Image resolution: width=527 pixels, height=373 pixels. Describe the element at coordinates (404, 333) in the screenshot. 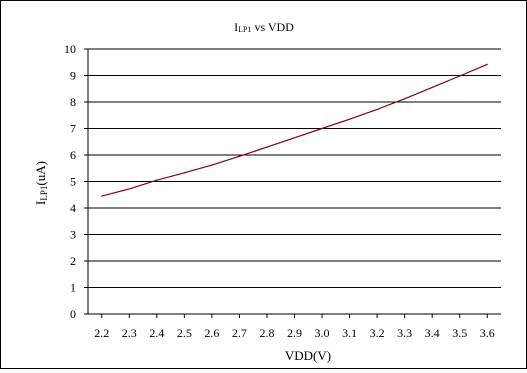

I see `x-tick-label: 3.3` at that location.